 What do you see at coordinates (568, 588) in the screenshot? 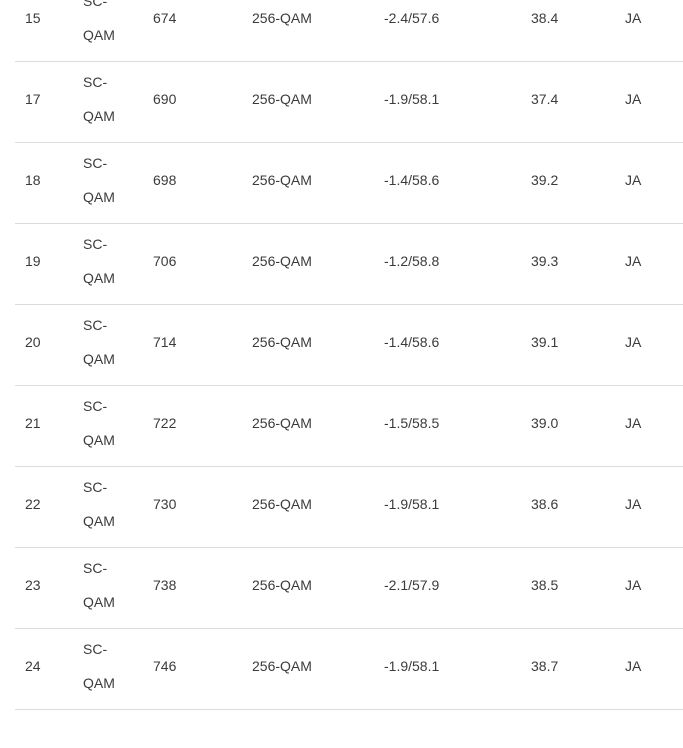
I see `cell-snr: 38.5` at bounding box center [568, 588].